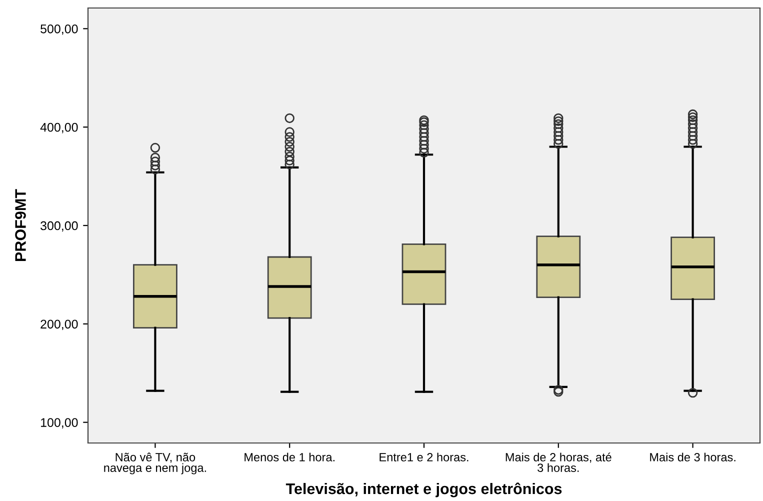  Describe the element at coordinates (59, 423) in the screenshot. I see `y-tick-label: 100,00` at that location.